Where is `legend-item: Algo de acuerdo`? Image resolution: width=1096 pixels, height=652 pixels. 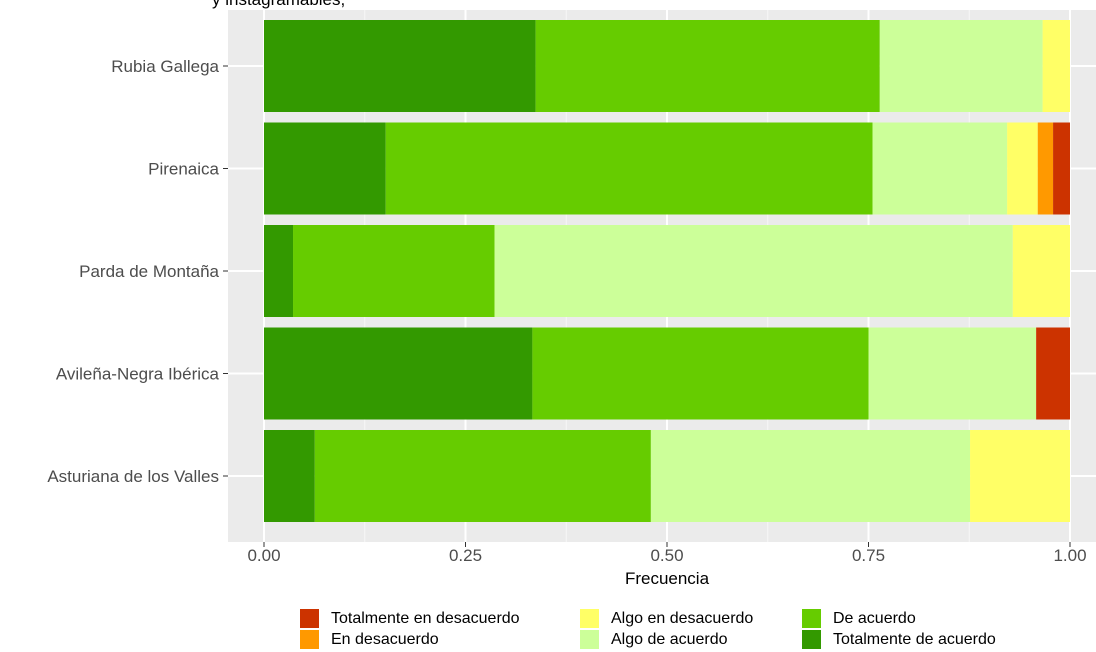
legend-item: Algo de acuerdo is located at coordinates (691, 639).